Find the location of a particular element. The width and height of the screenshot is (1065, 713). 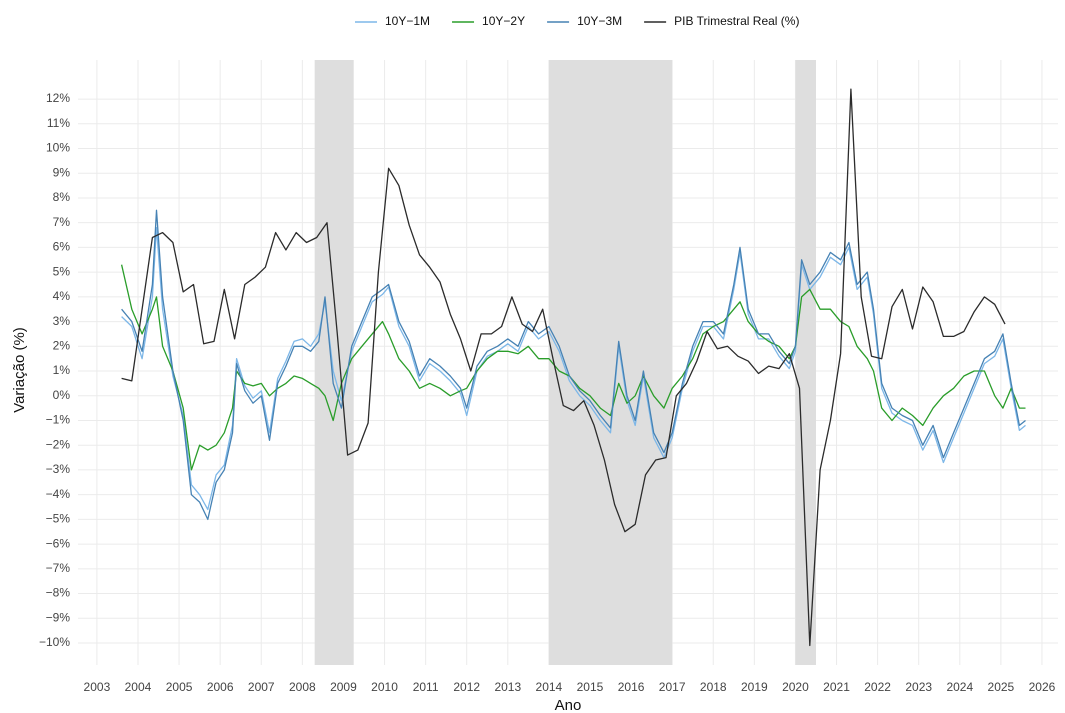

x-tick-label: 2024 is located at coordinates (959, 687).